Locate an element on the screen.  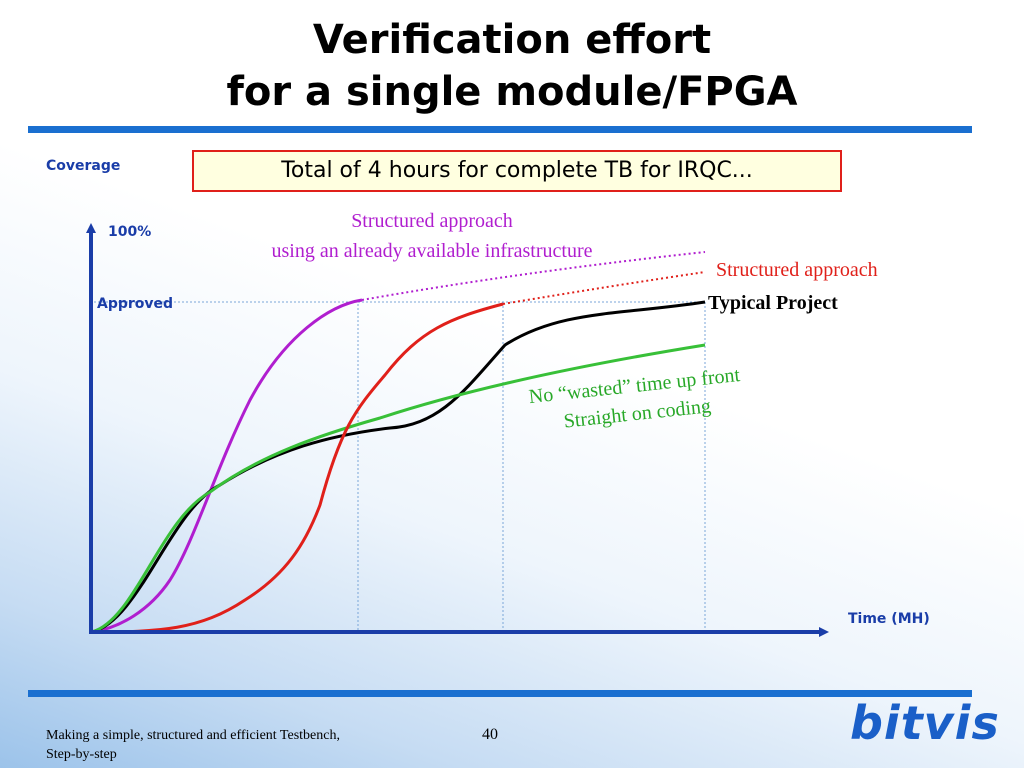
magenta-extrapolation is located at coordinates (533, 276).